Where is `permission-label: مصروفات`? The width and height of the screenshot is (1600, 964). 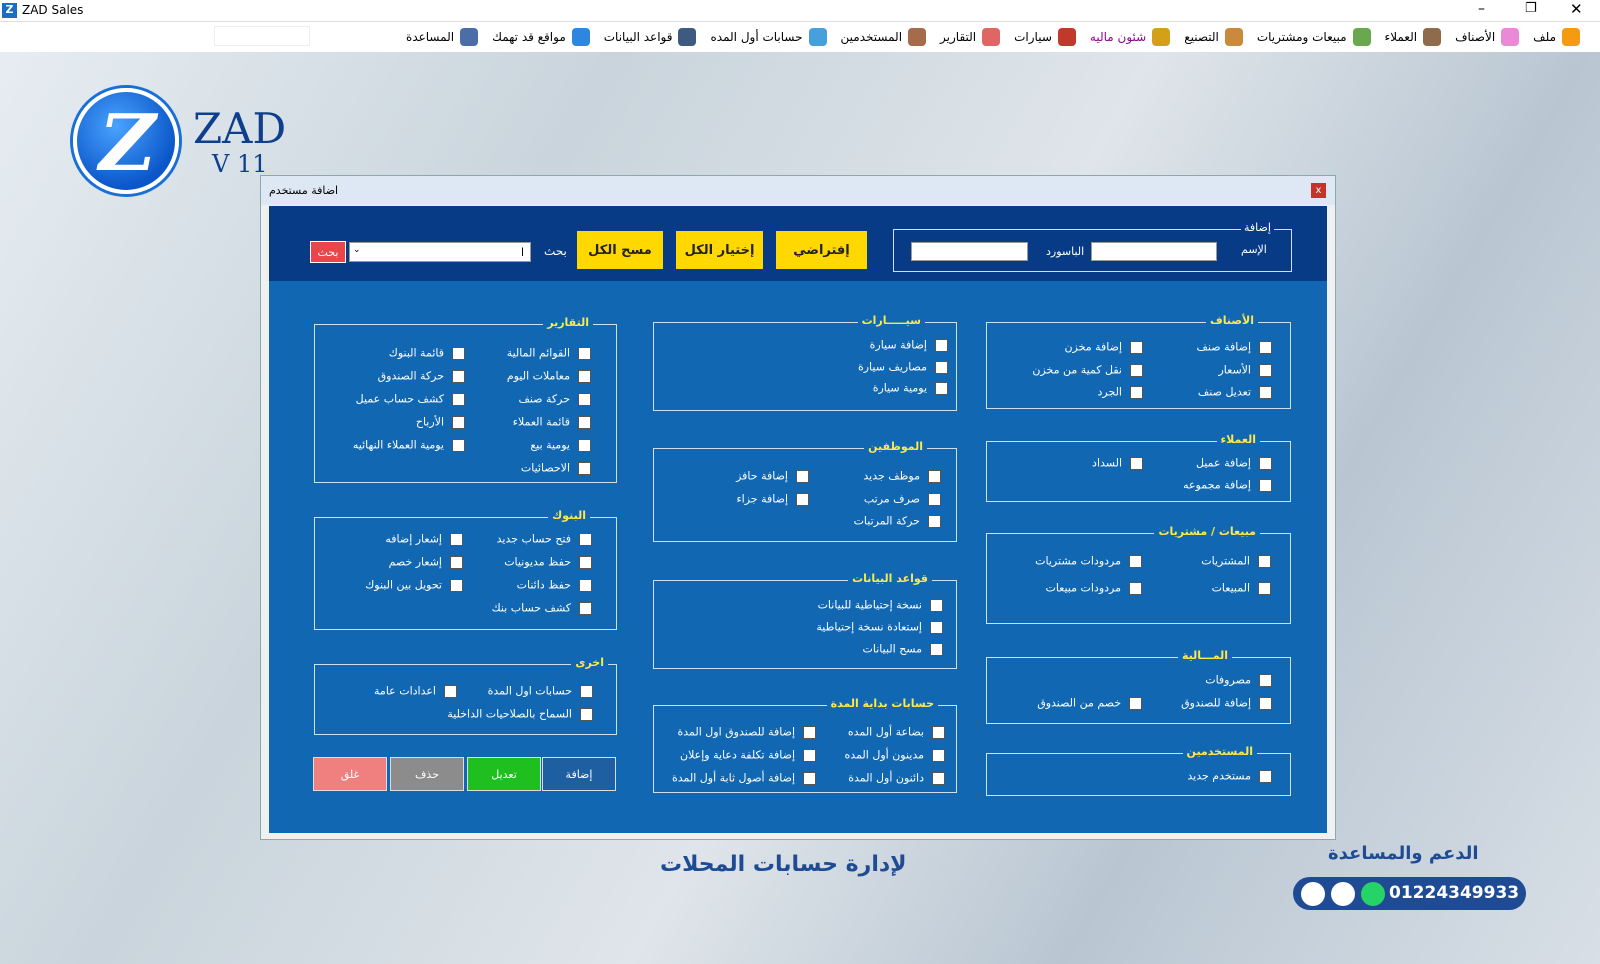 permission-label: مصروفات is located at coordinates (1228, 680).